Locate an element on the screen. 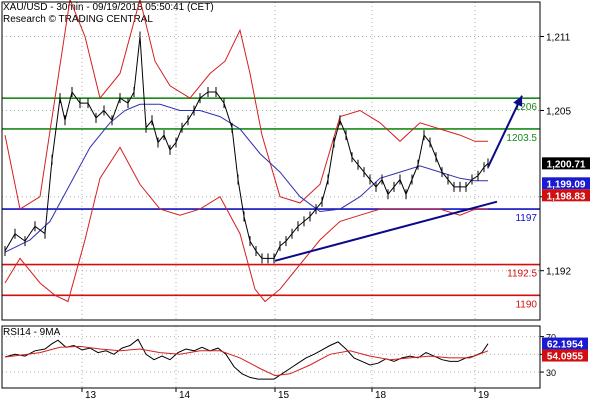 Image resolution: width=590 pixels, height=400 pixels. rsi-panel-title: RSI14 - 9MA is located at coordinates (32, 332).